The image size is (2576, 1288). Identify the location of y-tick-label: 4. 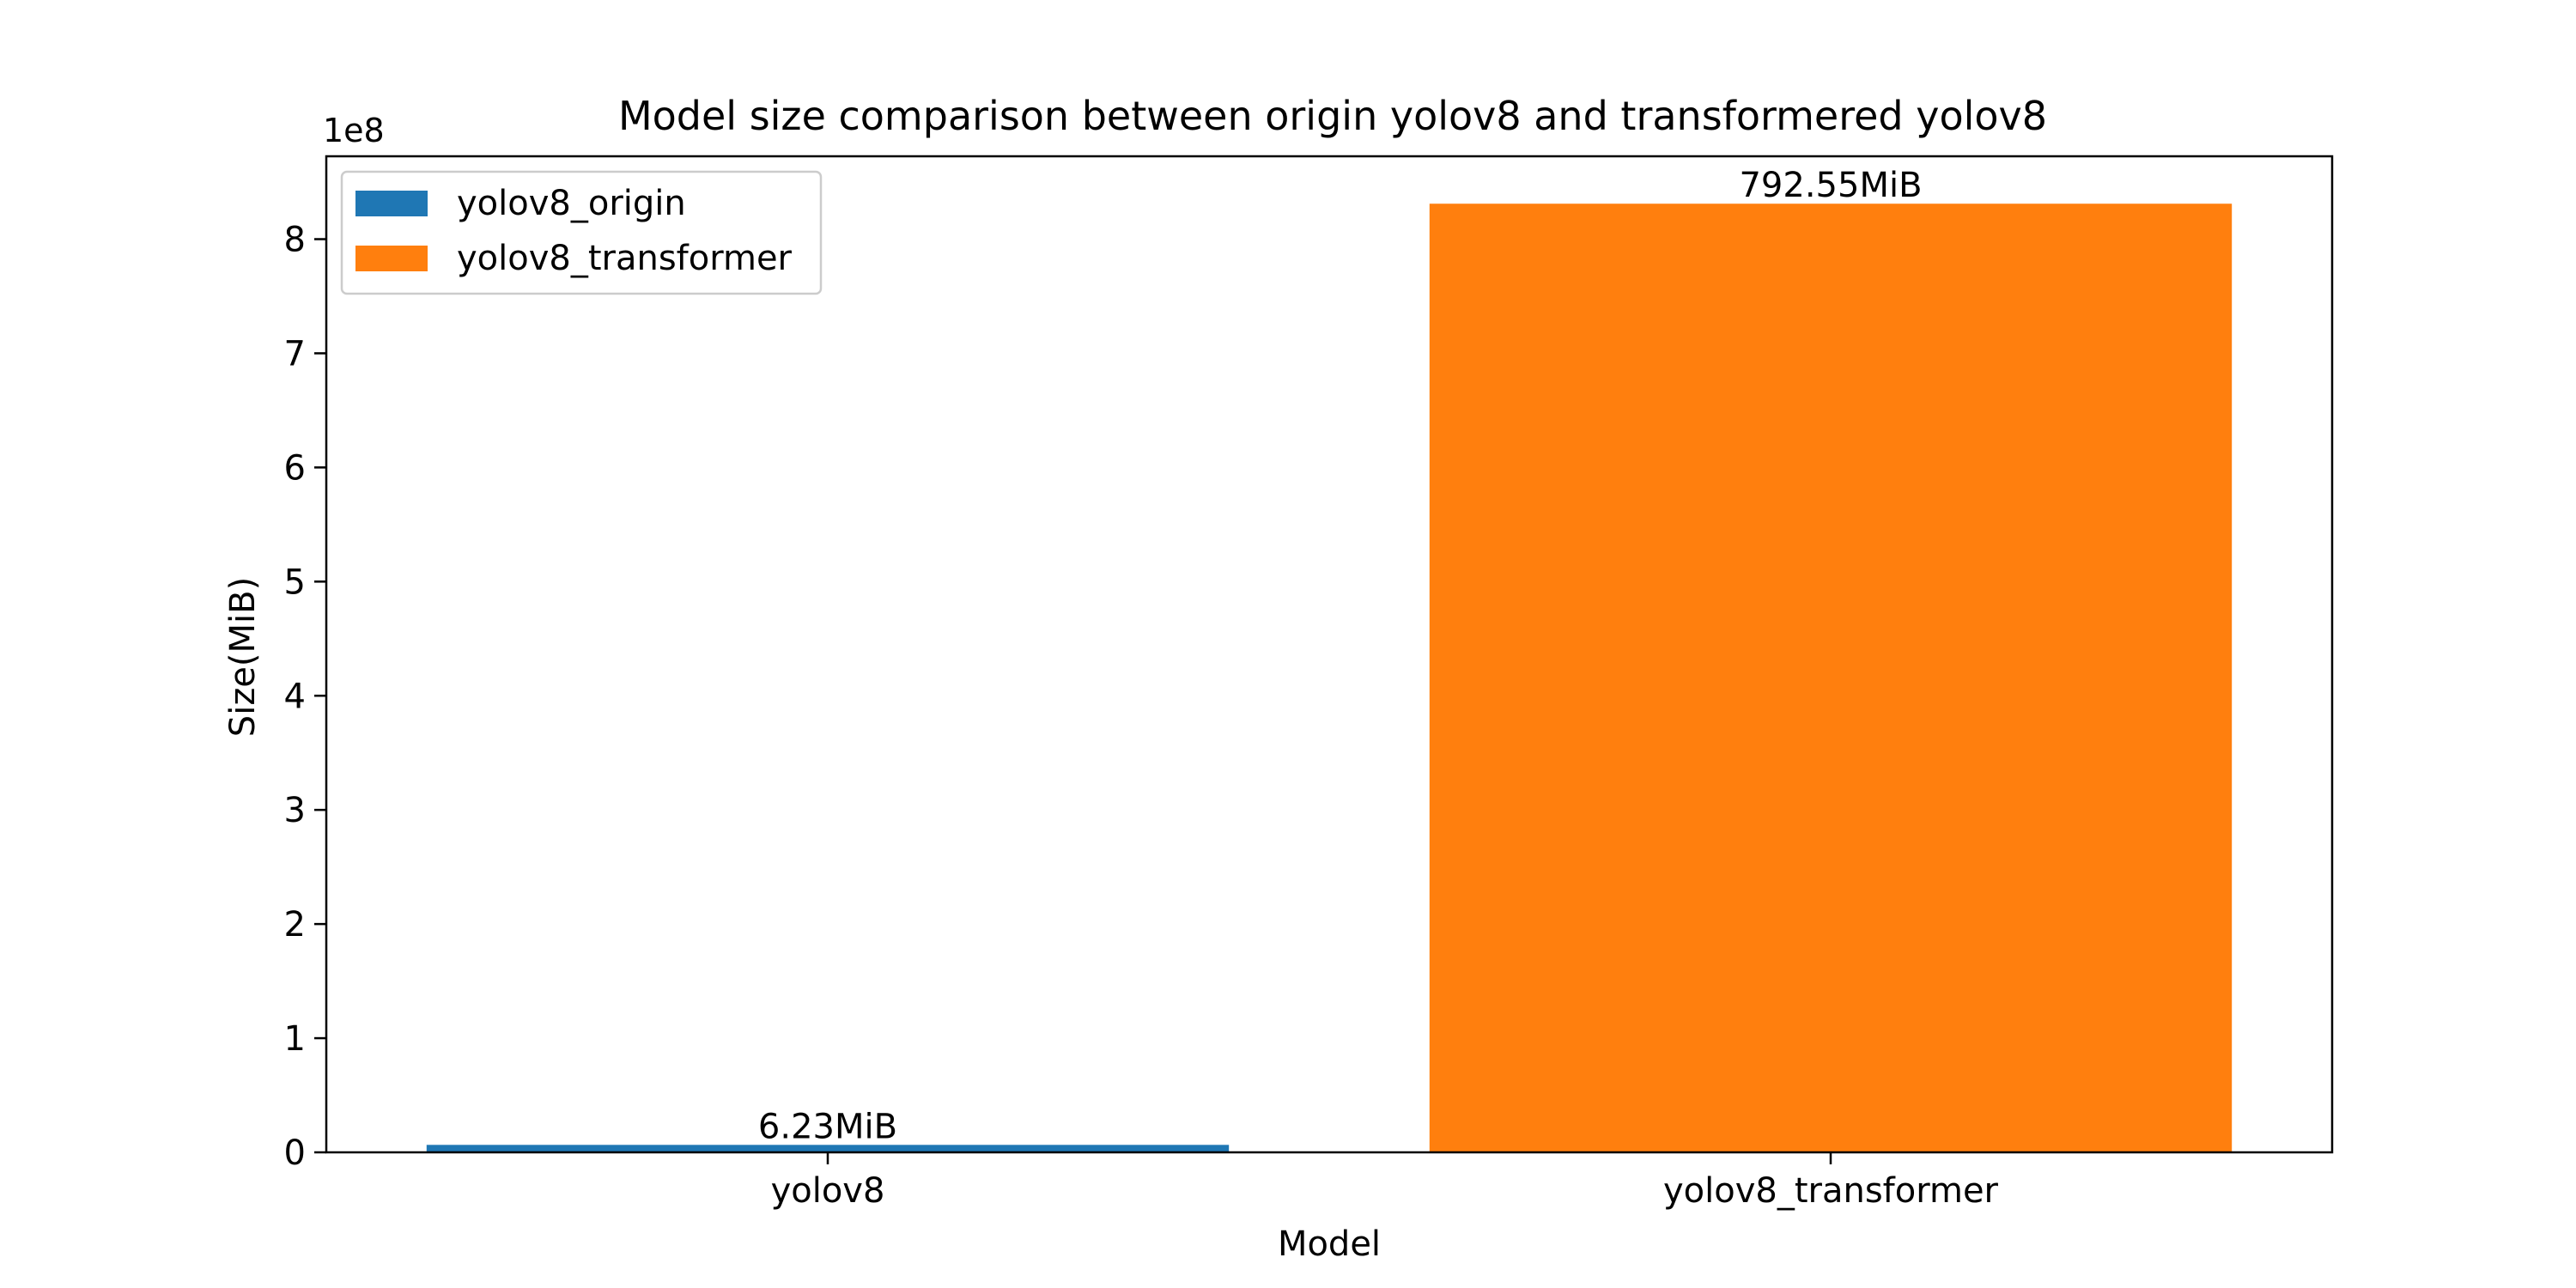
(295, 696).